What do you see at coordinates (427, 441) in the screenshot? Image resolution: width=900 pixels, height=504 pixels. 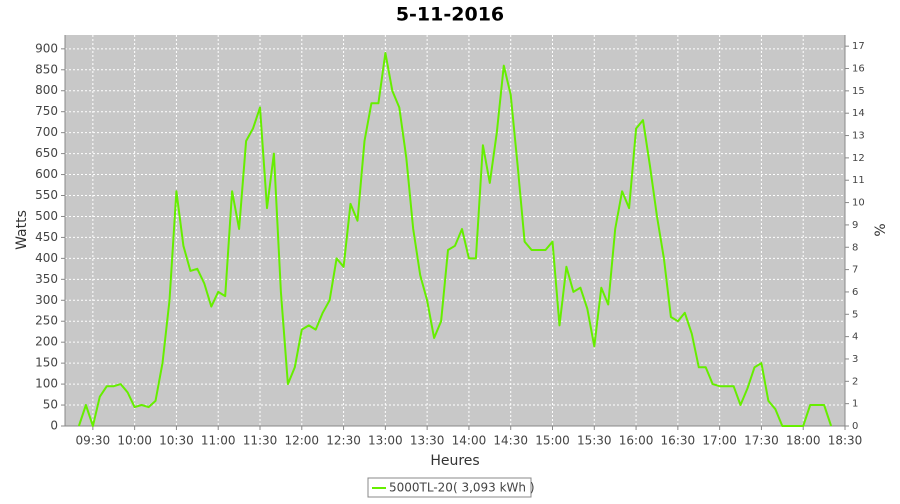 I see `x-tick-label: 13:30` at bounding box center [427, 441].